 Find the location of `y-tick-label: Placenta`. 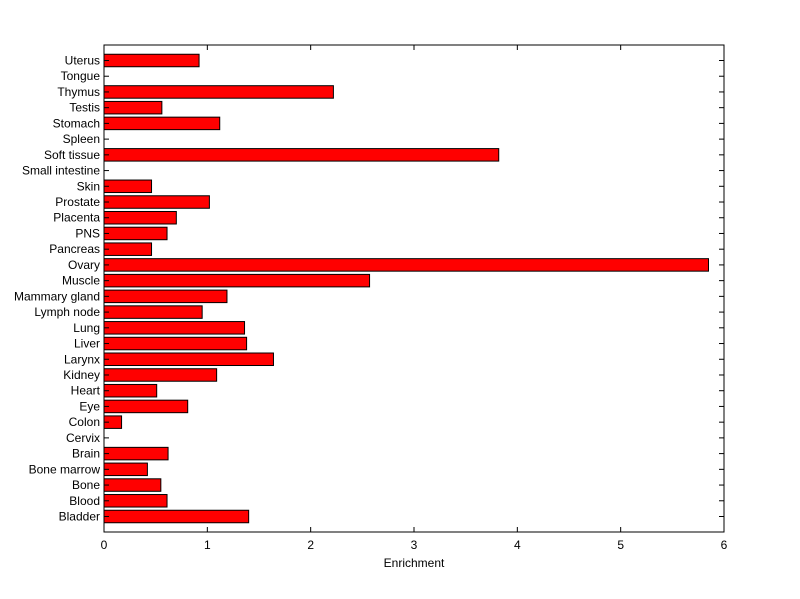

y-tick-label: Placenta is located at coordinates (76, 218).